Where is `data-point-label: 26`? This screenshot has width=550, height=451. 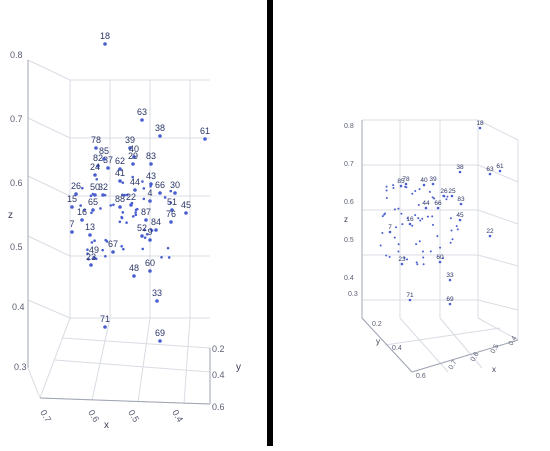 data-point-label: 26 is located at coordinates (76, 186).